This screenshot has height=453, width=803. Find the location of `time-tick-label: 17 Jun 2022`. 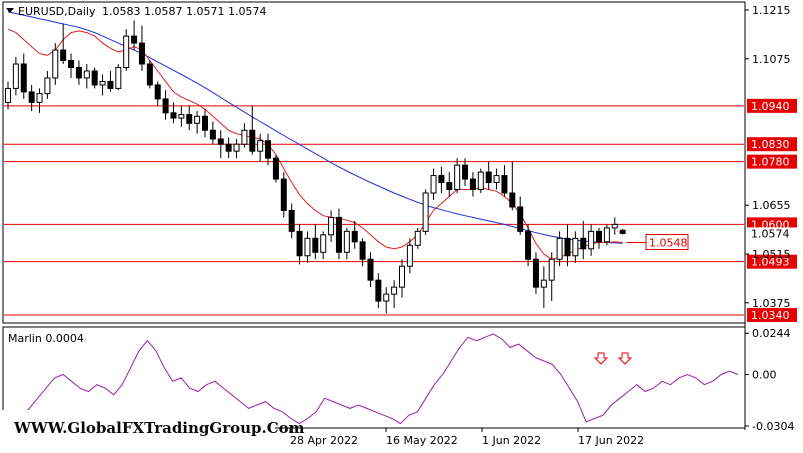

time-tick-label: 17 Jun 2022 is located at coordinates (611, 440).